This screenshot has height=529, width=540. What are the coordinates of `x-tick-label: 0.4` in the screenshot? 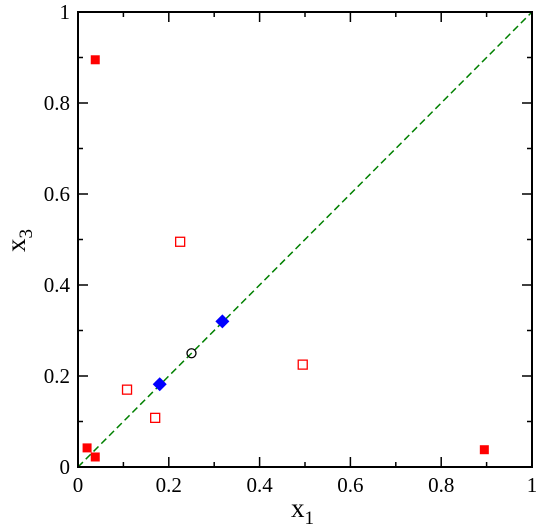 It's located at (259, 485).